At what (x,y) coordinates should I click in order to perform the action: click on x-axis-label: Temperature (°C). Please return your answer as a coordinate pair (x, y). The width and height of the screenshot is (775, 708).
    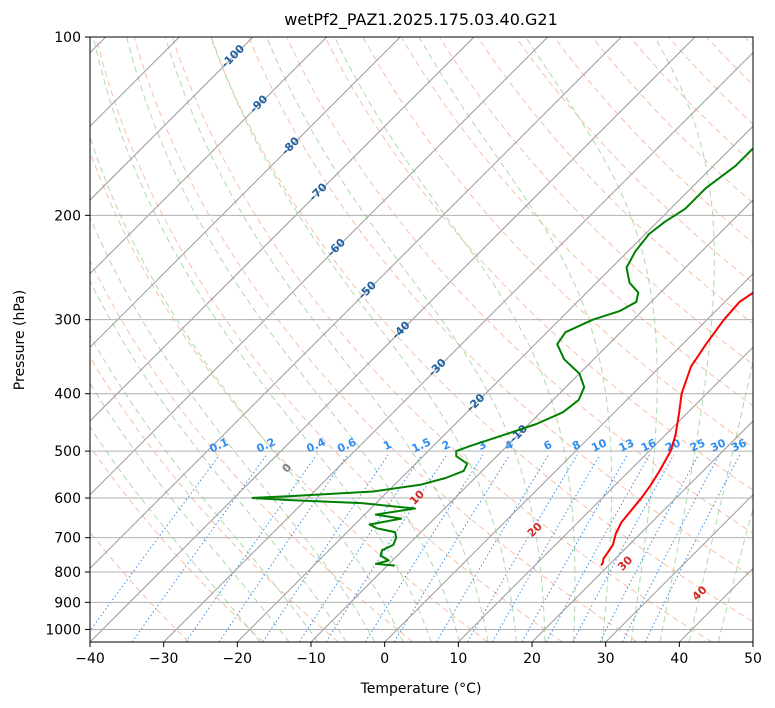
    Looking at the image, I should click on (421, 689).